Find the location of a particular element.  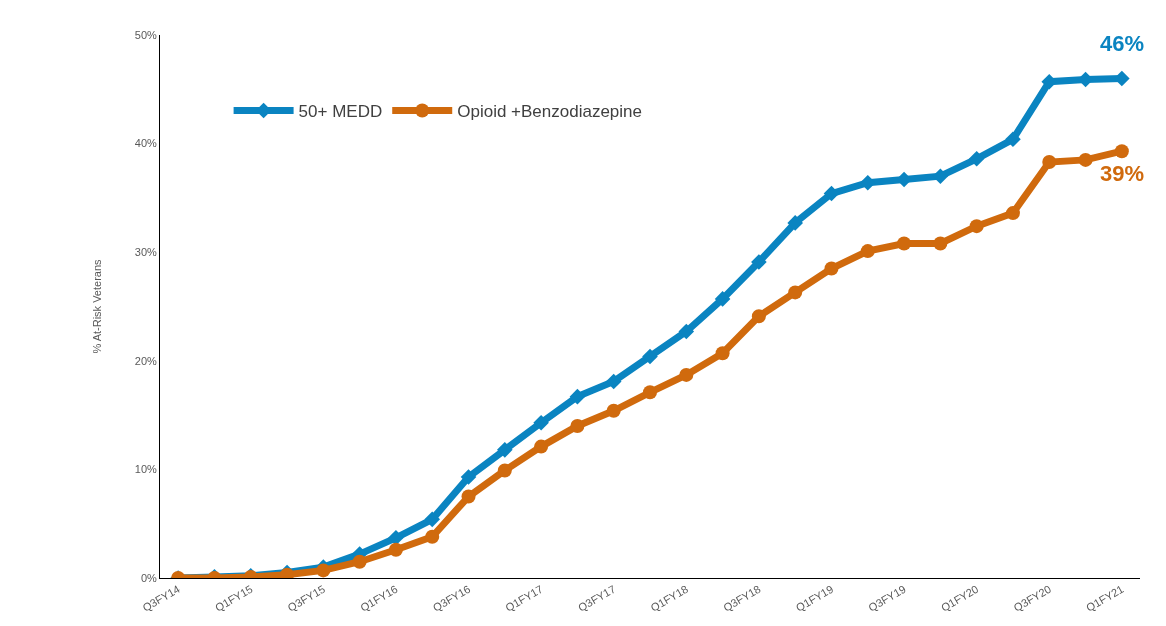

y-tick-label: 30% is located at coordinates (145, 252).